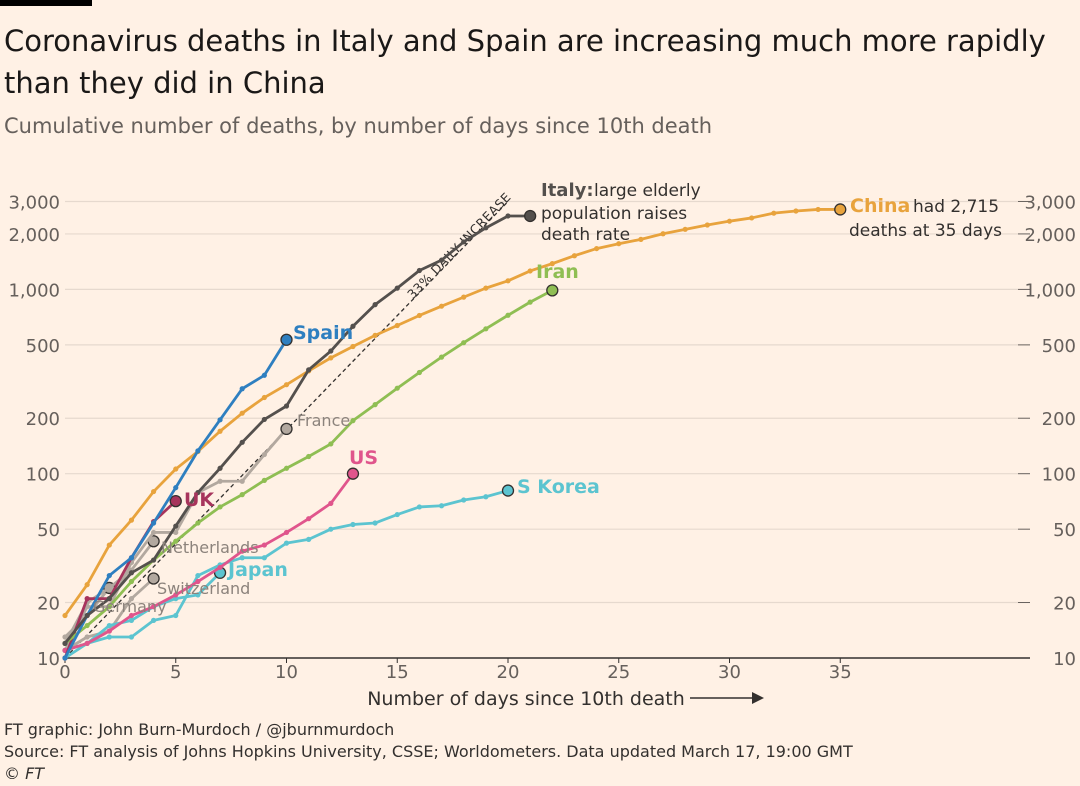 This screenshot has height=786, width=1080. Describe the element at coordinates (1050, 290) in the screenshot. I see `ytick-right-1000: 1,000` at that location.